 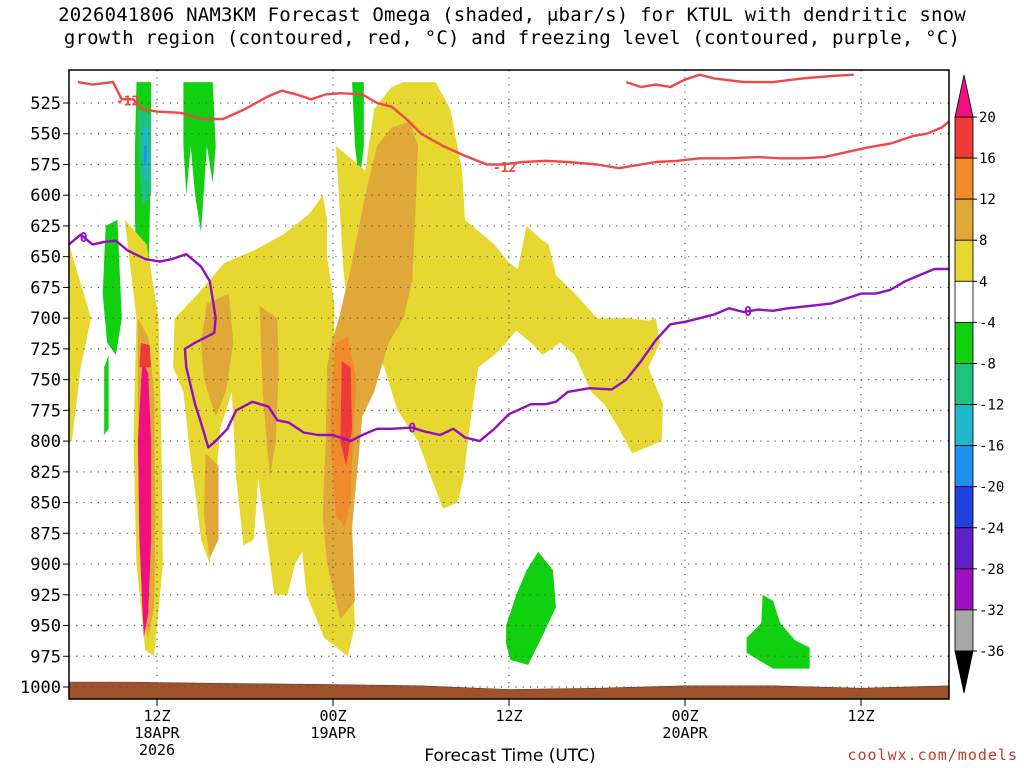 What do you see at coordinates (156, 716) in the screenshot?
I see `x-tick-label-6-0: 12Z` at bounding box center [156, 716].